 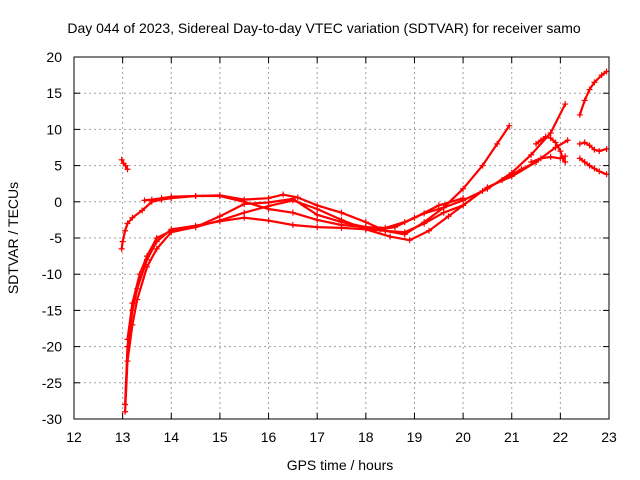 I want to click on x-tick-label: 15, so click(x=220, y=437).